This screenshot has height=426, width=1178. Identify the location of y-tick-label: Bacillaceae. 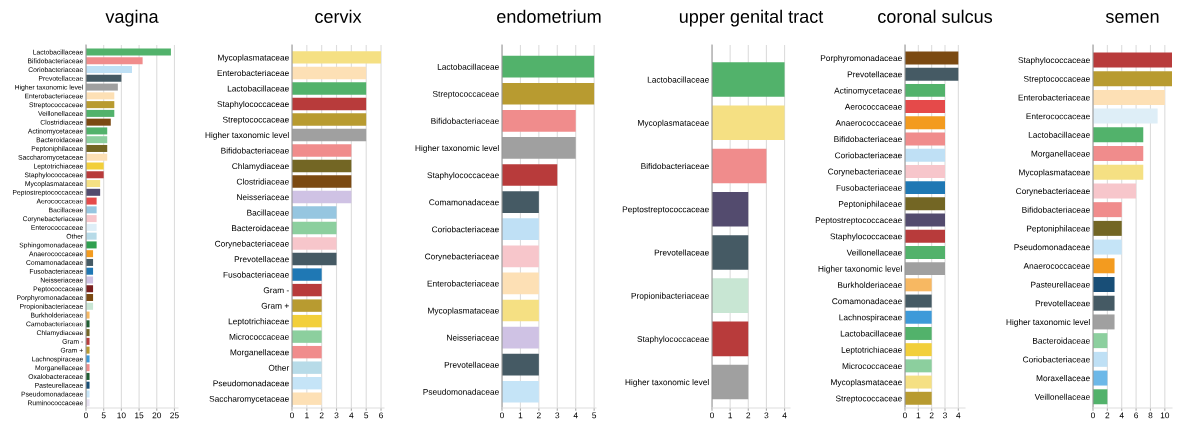
(268, 212).